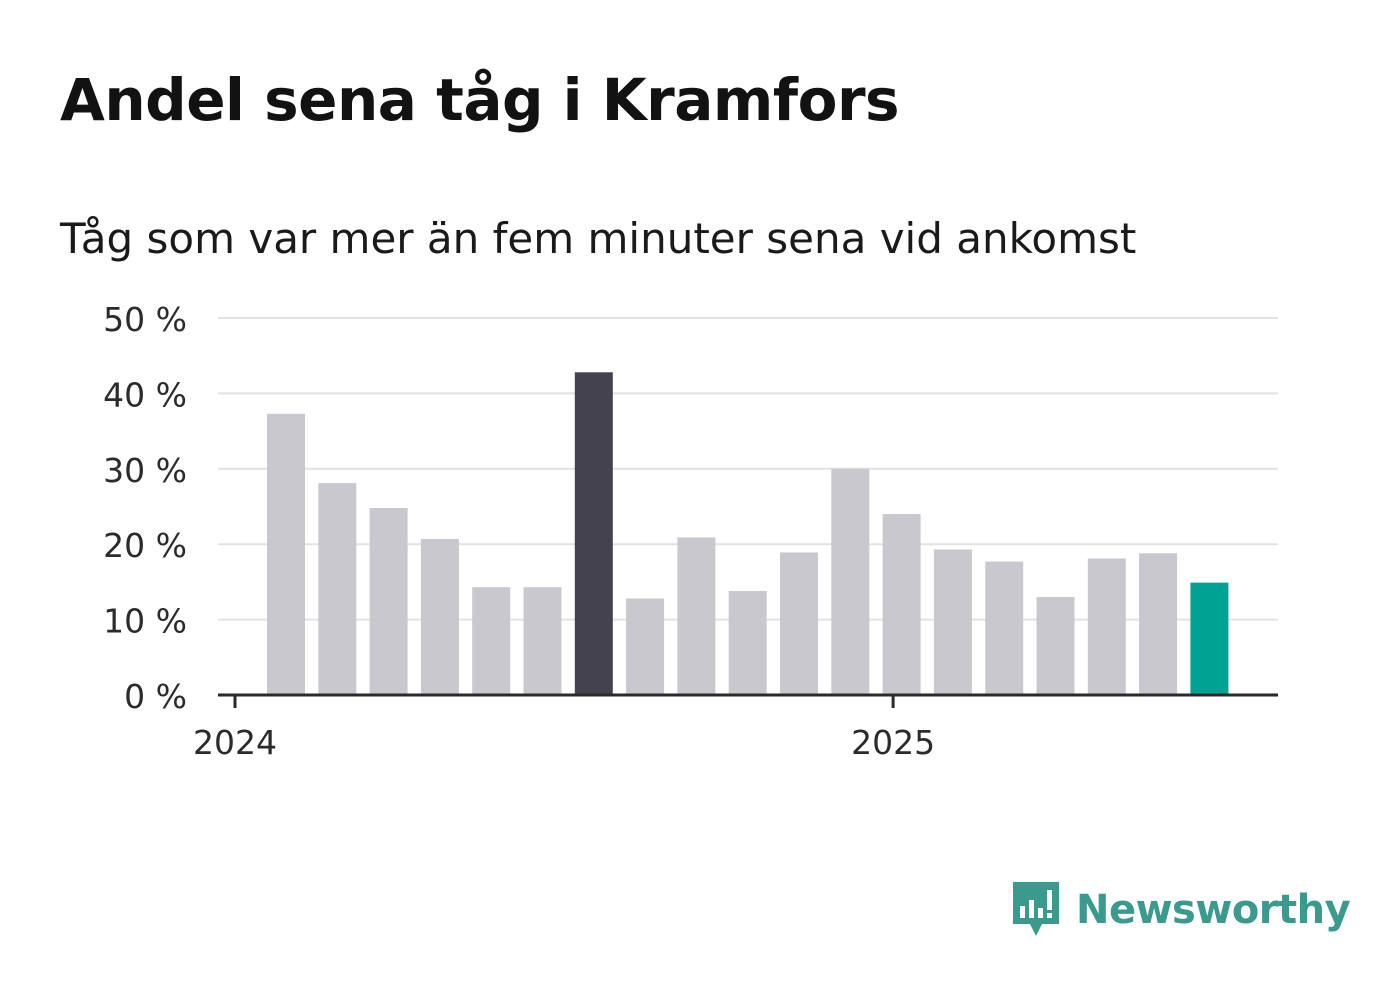 This screenshot has width=1382, height=999. What do you see at coordinates (893, 742) in the screenshot?
I see `x-tick-label: 2025` at bounding box center [893, 742].